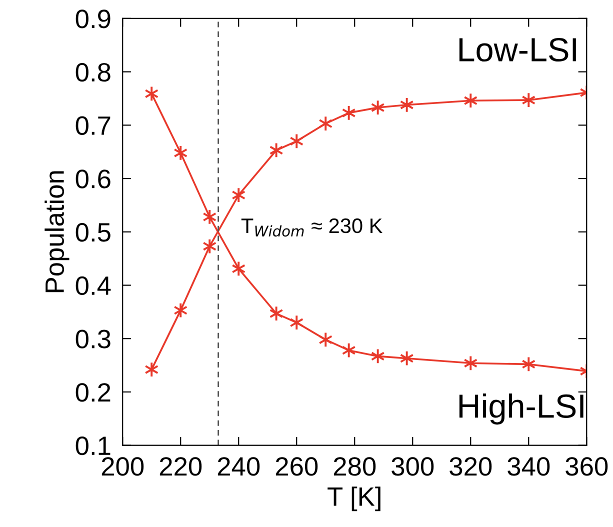  I want to click on x-tick-label: 280, so click(355, 466).